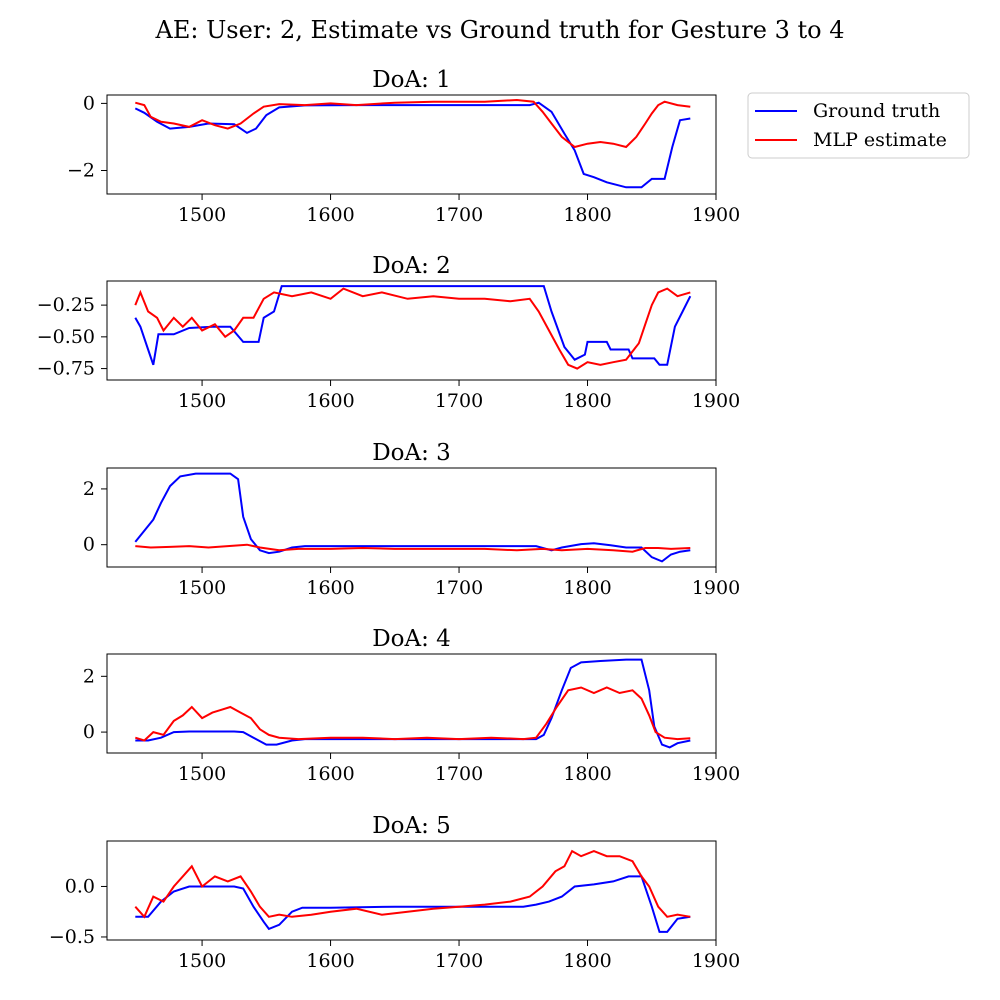  What do you see at coordinates (72, 937) in the screenshot?
I see `y-tick-label: −0.5` at bounding box center [72, 937].